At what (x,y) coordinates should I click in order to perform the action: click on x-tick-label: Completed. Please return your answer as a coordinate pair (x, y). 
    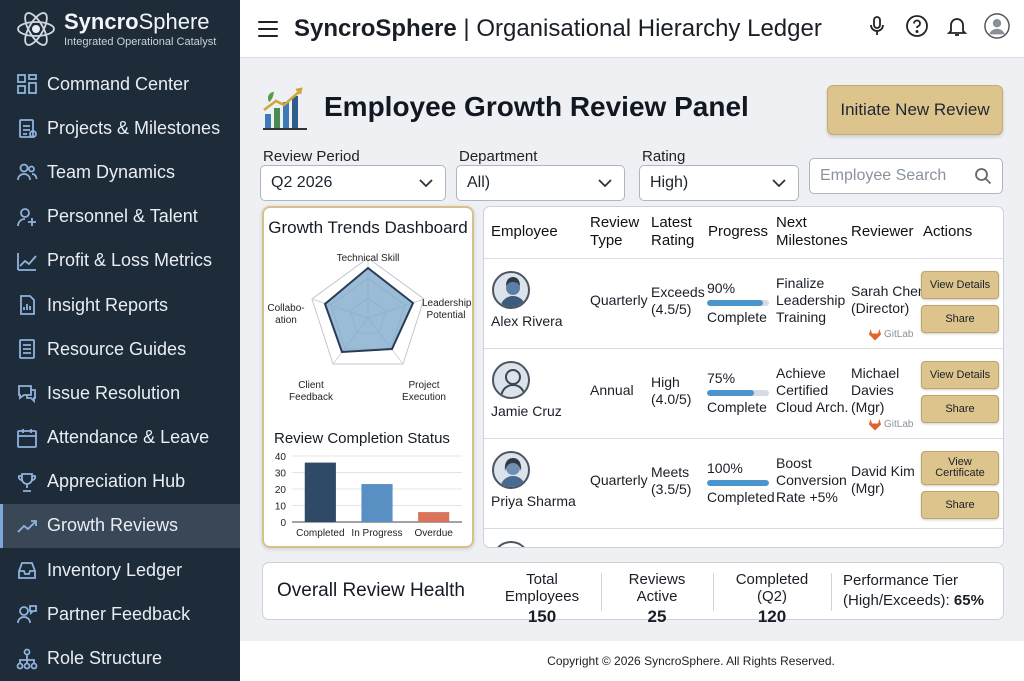
    Looking at the image, I should click on (320, 533).